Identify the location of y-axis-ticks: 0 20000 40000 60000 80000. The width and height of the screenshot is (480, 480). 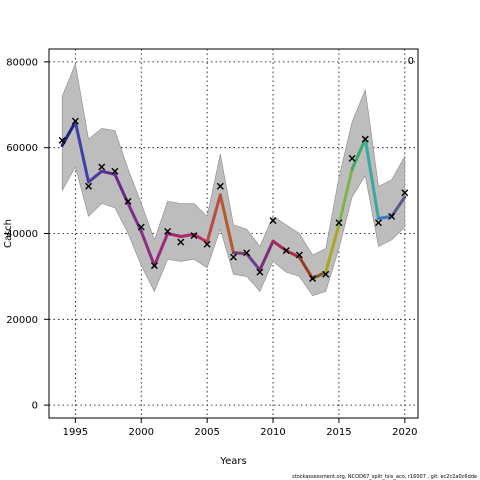
(27, 234).